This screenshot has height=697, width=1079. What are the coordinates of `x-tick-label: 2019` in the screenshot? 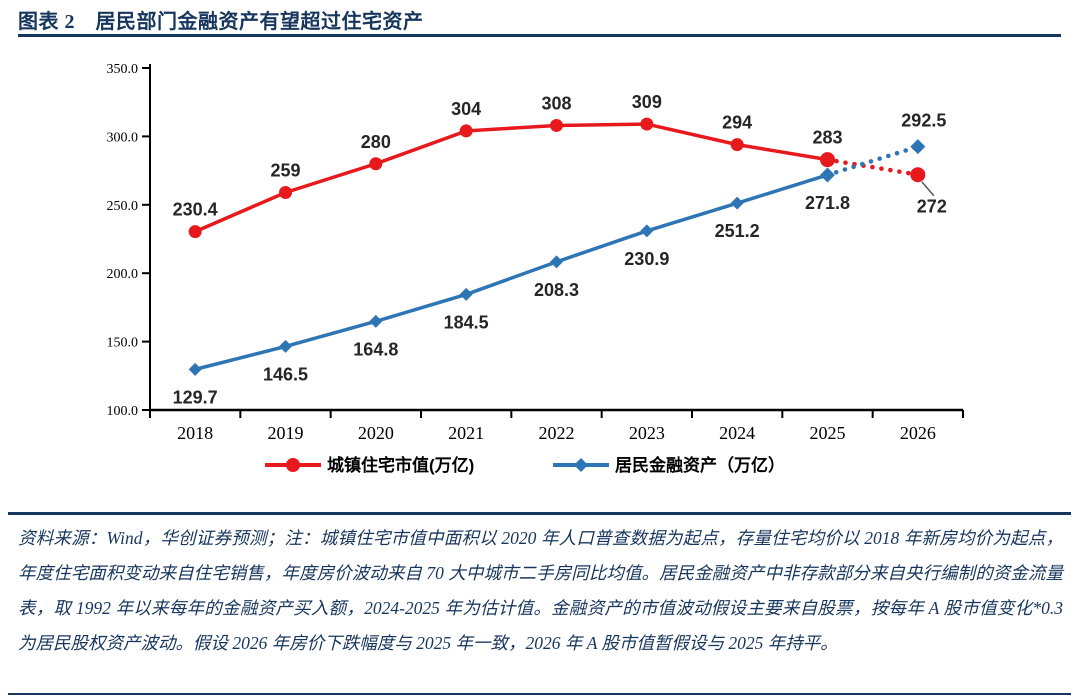 It's located at (286, 433).